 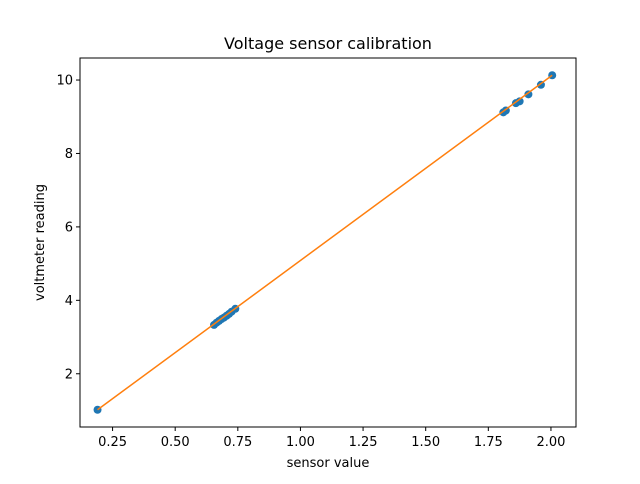 I want to click on x-tick-label: 0.75, so click(x=237, y=442).